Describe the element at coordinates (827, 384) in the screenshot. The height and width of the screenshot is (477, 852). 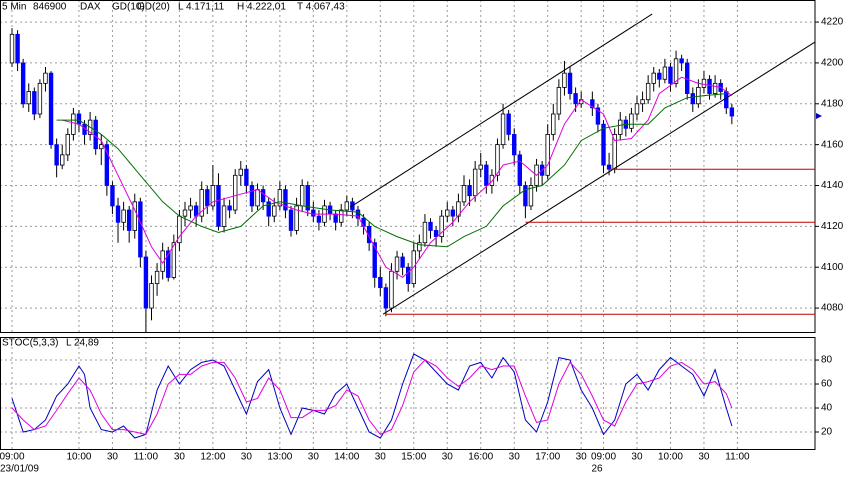
I see `y-tick-label: 60` at that location.